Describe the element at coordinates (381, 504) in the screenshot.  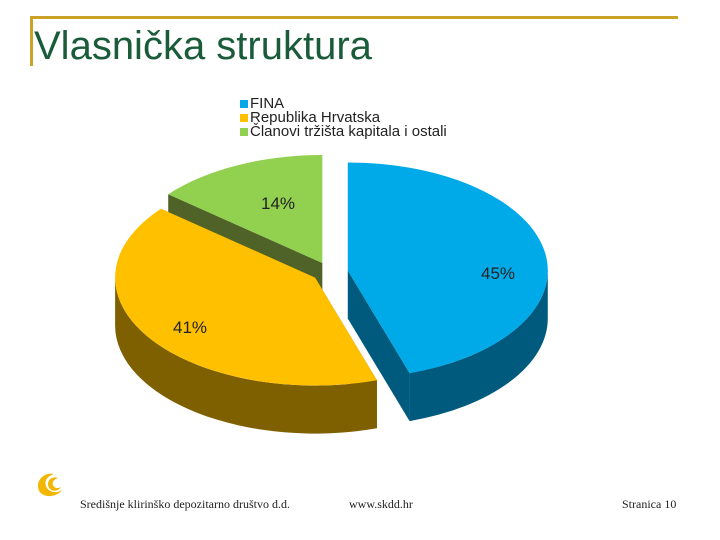
I see `footer-website-link: www.skdd.hr` at that location.